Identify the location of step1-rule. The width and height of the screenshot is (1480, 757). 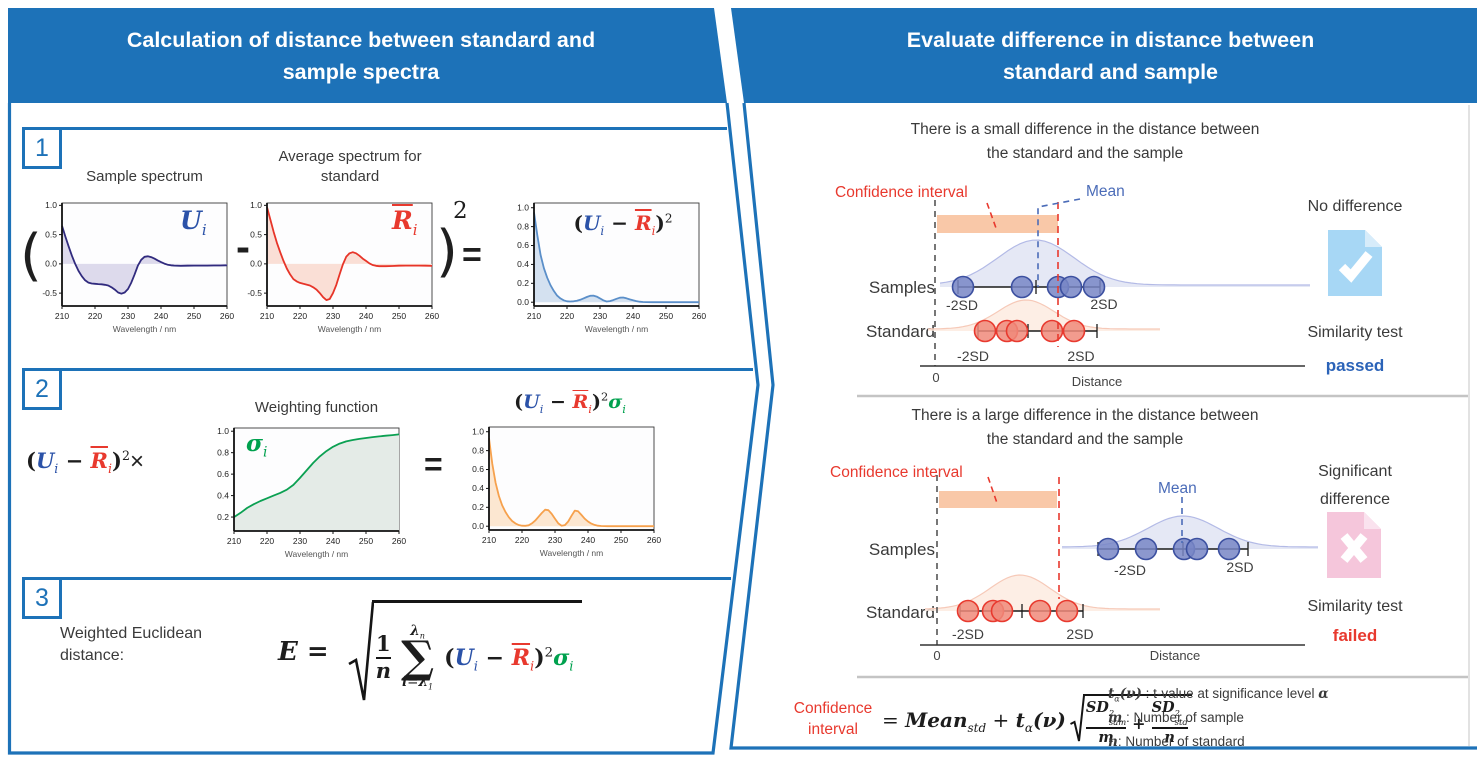
(391, 128).